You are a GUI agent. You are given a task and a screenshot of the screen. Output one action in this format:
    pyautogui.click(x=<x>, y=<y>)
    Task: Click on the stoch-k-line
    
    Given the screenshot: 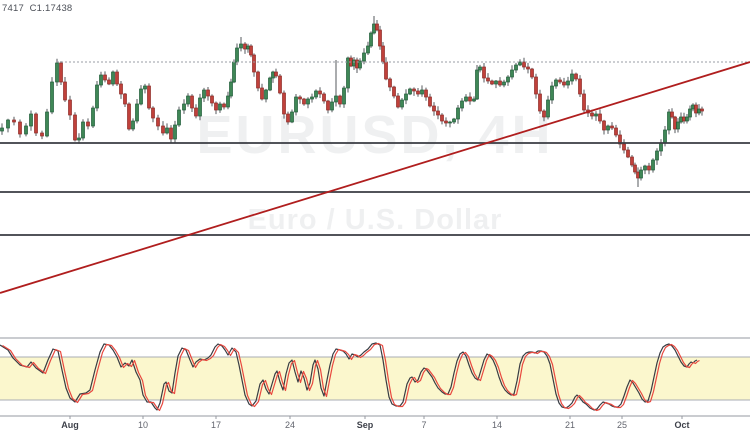 What is the action you would take?
    pyautogui.click(x=349, y=376)
    